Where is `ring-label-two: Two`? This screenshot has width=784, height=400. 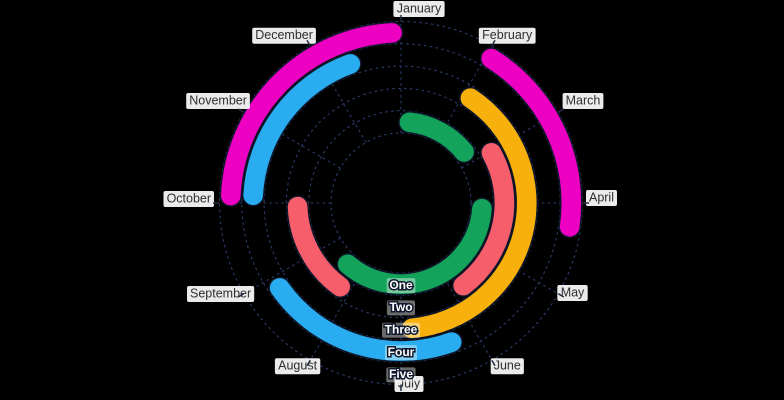 ring-label-two: Two is located at coordinates (400, 307).